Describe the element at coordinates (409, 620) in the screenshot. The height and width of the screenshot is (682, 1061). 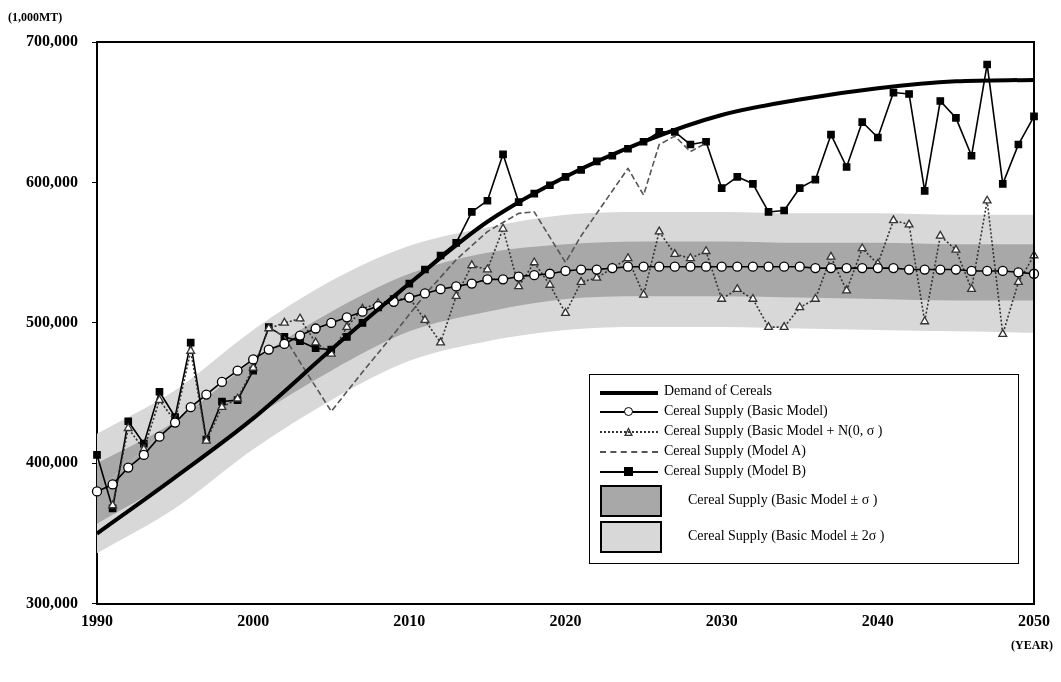
I see `x-tick-label: 2010` at that location.